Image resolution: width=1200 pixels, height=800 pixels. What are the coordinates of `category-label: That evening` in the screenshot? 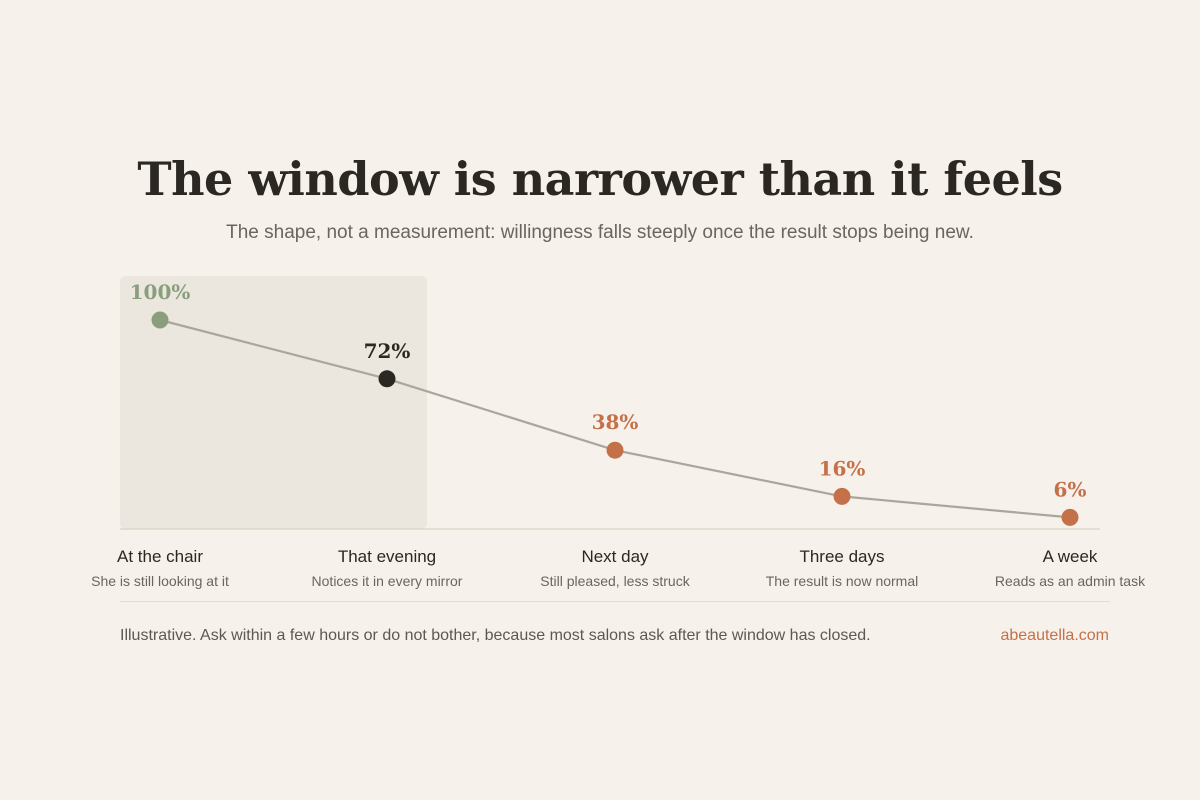 It's located at (387, 556).